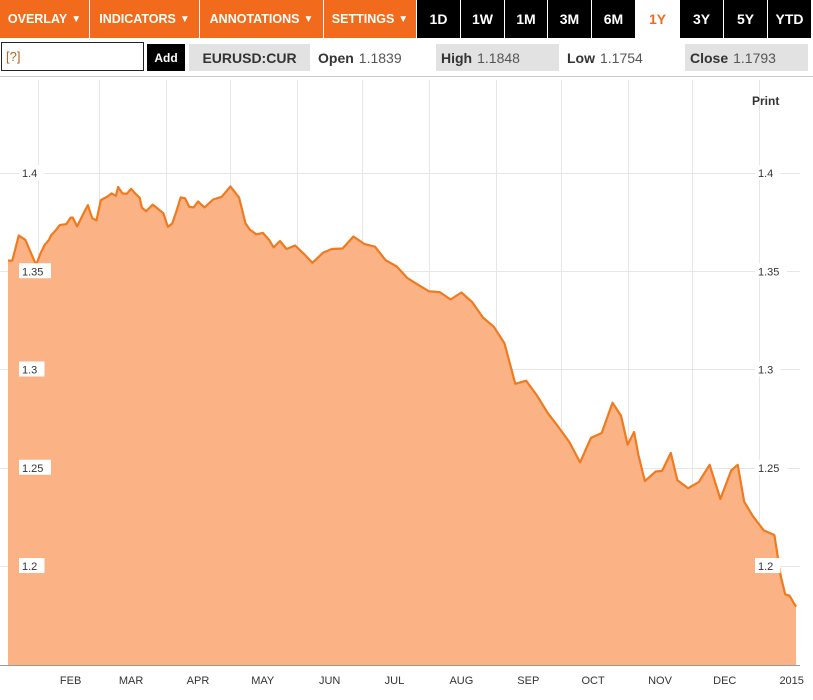  What do you see at coordinates (702, 19) in the screenshot?
I see `range-3y-button: 3Y` at bounding box center [702, 19].